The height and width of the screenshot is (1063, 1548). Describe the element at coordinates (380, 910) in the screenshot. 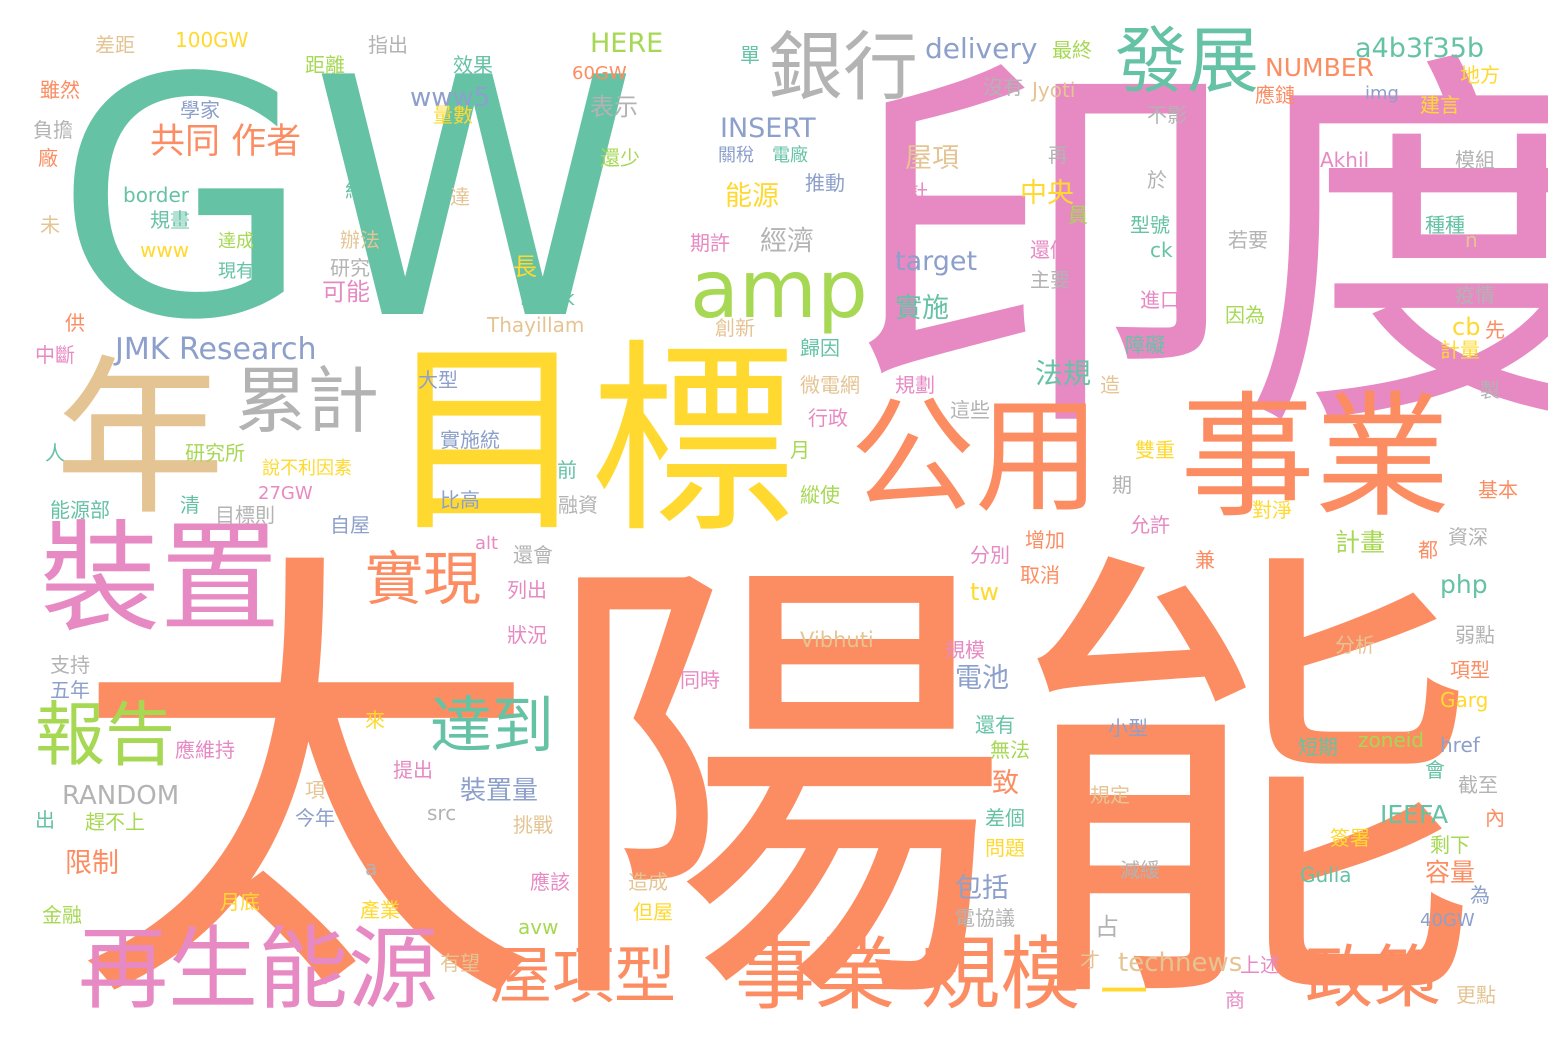

I see `word: 產業` at that location.